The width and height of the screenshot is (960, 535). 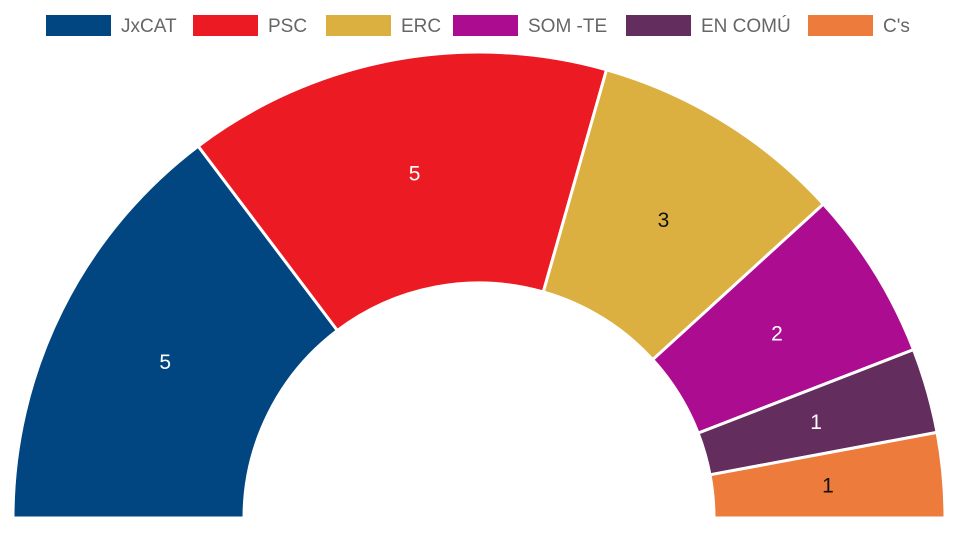 What do you see at coordinates (165, 362) in the screenshot?
I see `value-label-jxcat: 5` at bounding box center [165, 362].